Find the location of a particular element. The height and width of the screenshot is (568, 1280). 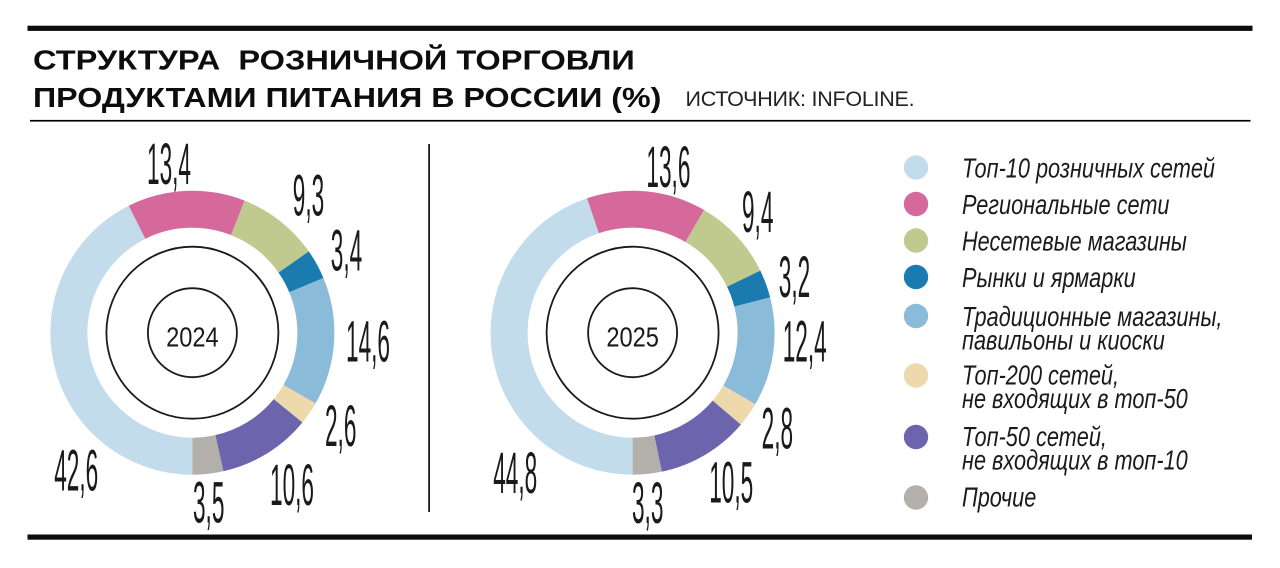

svg-text: 9,3 is located at coordinates (308, 196).